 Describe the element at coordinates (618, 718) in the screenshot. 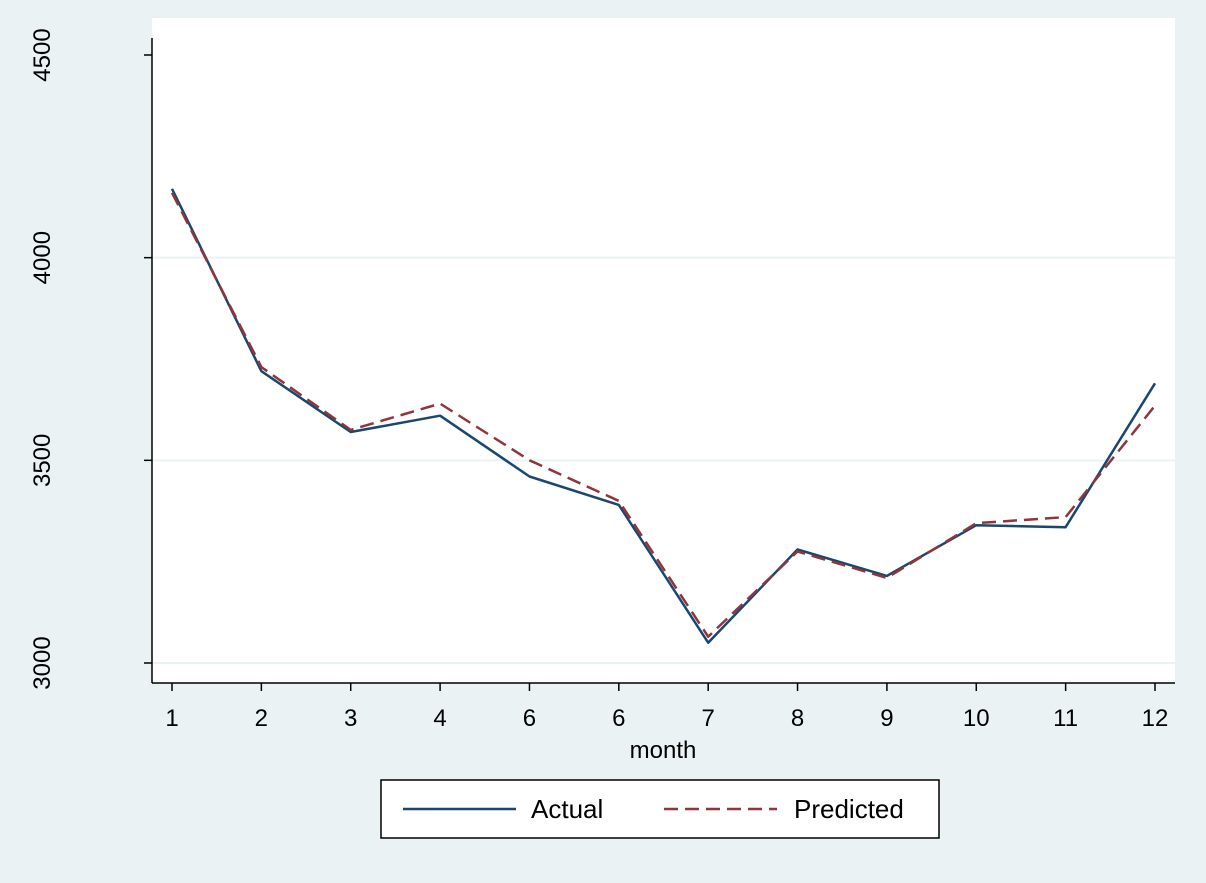

I see `x-tick-label-6: 6` at that location.